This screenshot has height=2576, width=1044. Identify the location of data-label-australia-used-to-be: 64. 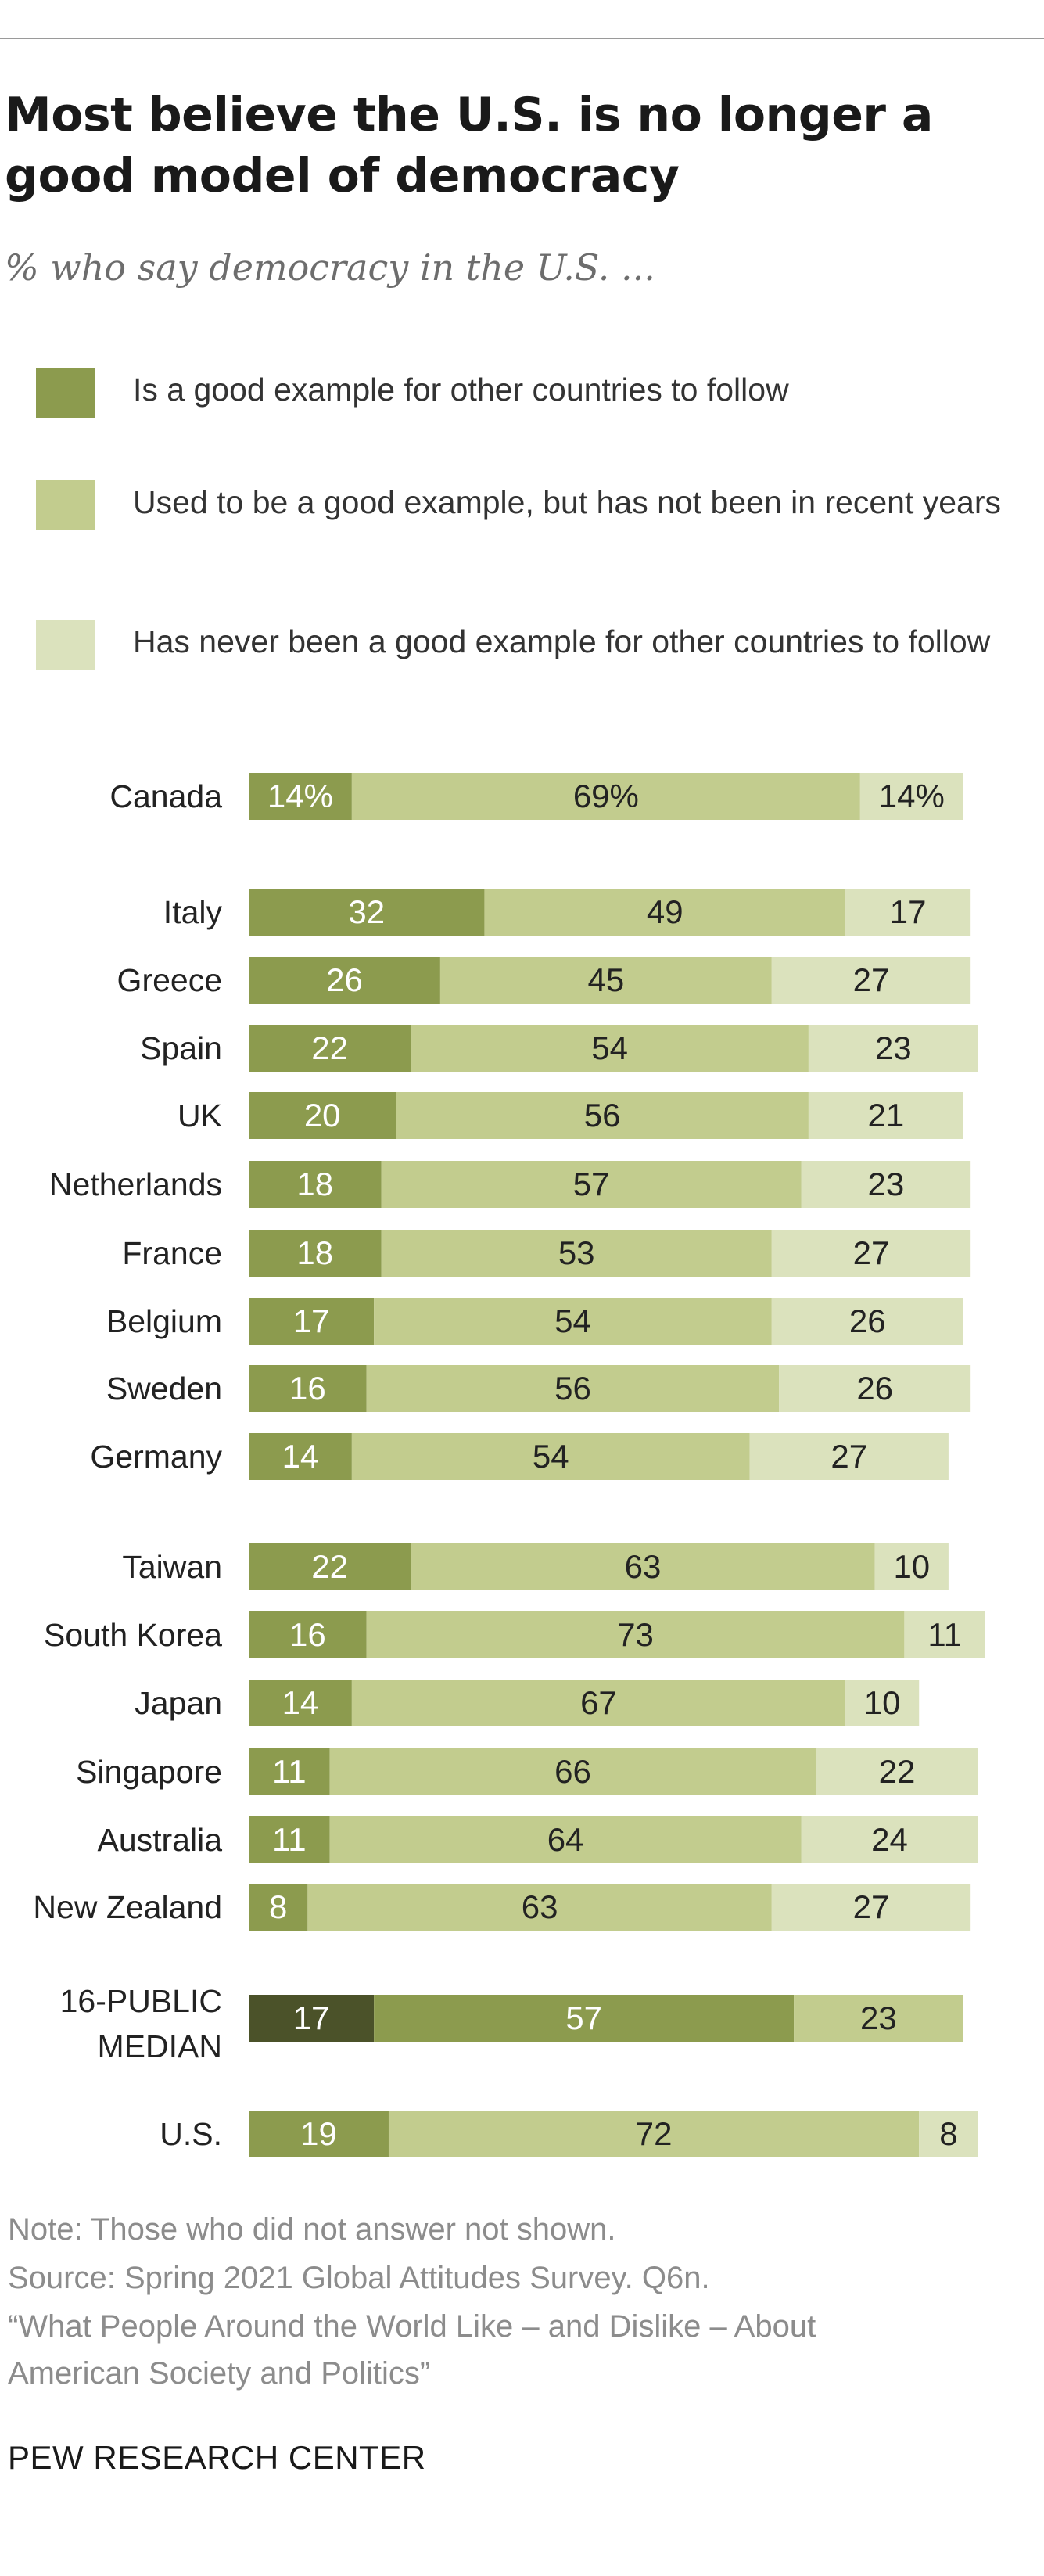
(565, 1839).